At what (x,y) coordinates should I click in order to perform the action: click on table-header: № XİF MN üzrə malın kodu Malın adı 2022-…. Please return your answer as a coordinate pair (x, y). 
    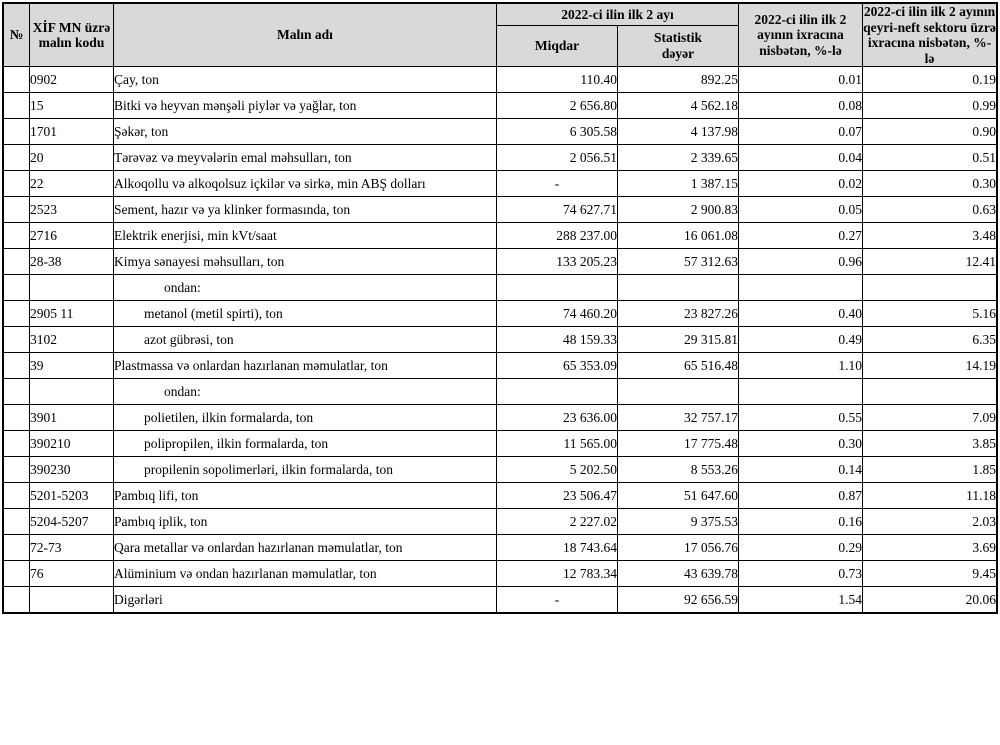
    Looking at the image, I should click on (500, 35).